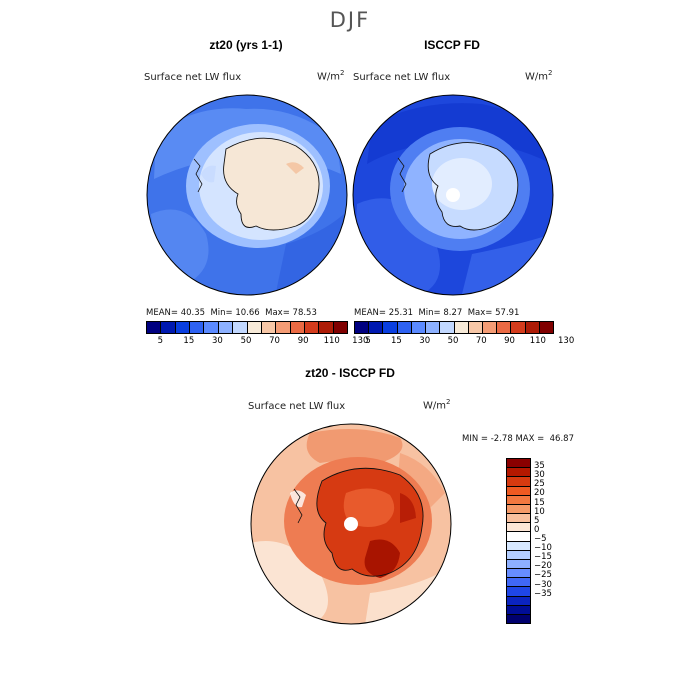  What do you see at coordinates (402, 77) in the screenshot?
I see `right-variable-label: Surface net LW flux` at bounding box center [402, 77].